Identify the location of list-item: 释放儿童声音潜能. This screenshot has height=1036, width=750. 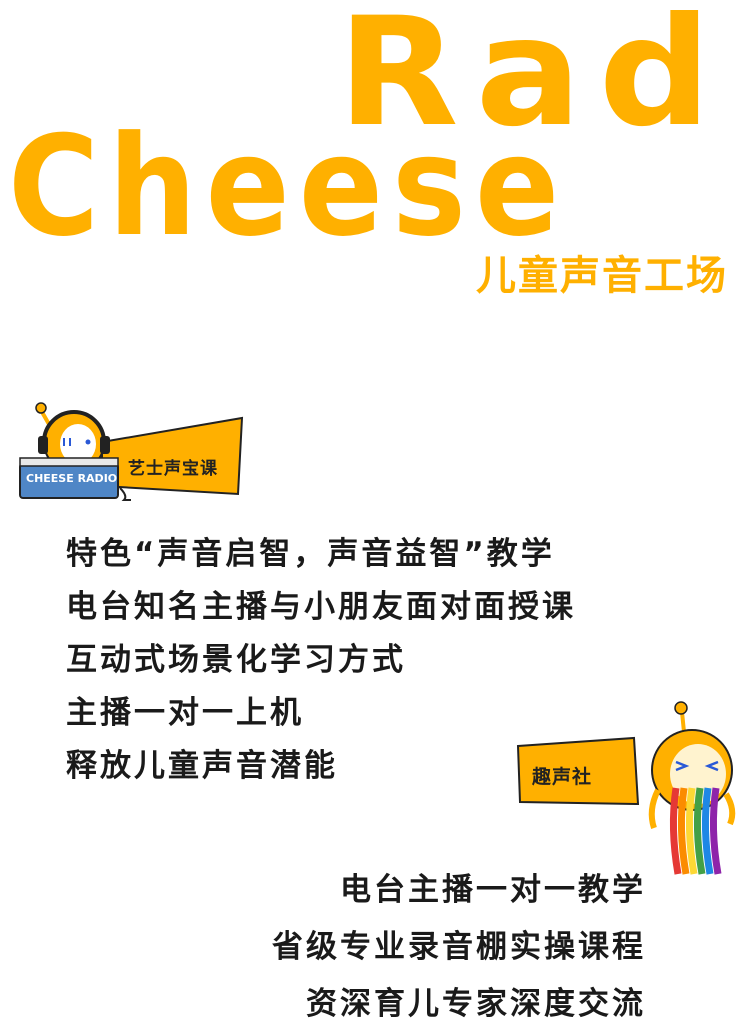
(202, 766).